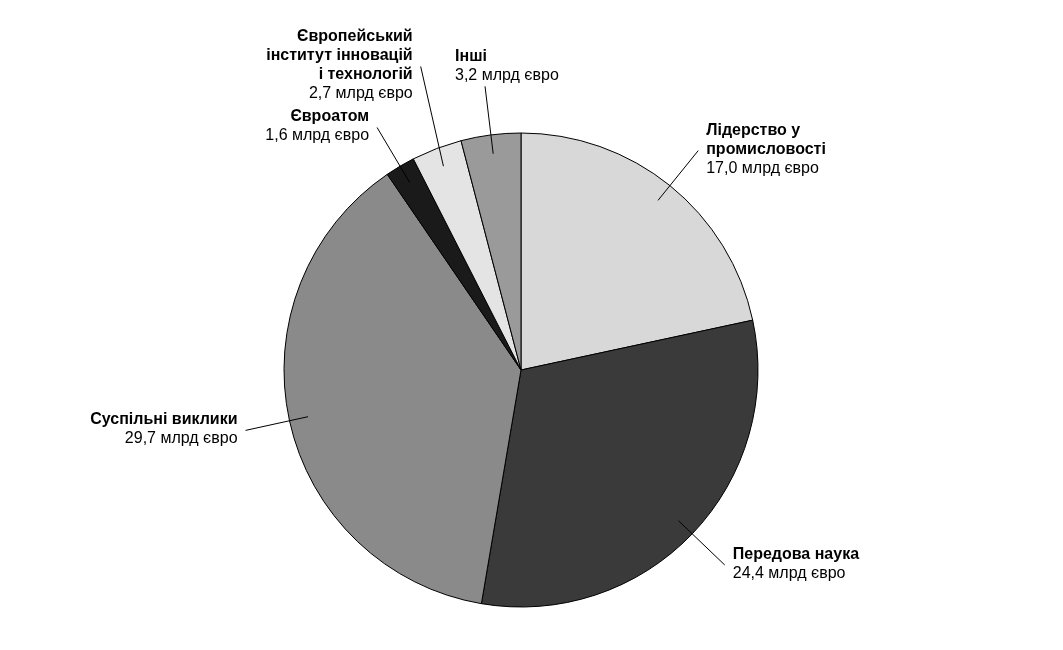 The width and height of the screenshot is (1063, 650). Describe the element at coordinates (471, 56) in the screenshot. I see `slice-label: Інші` at that location.